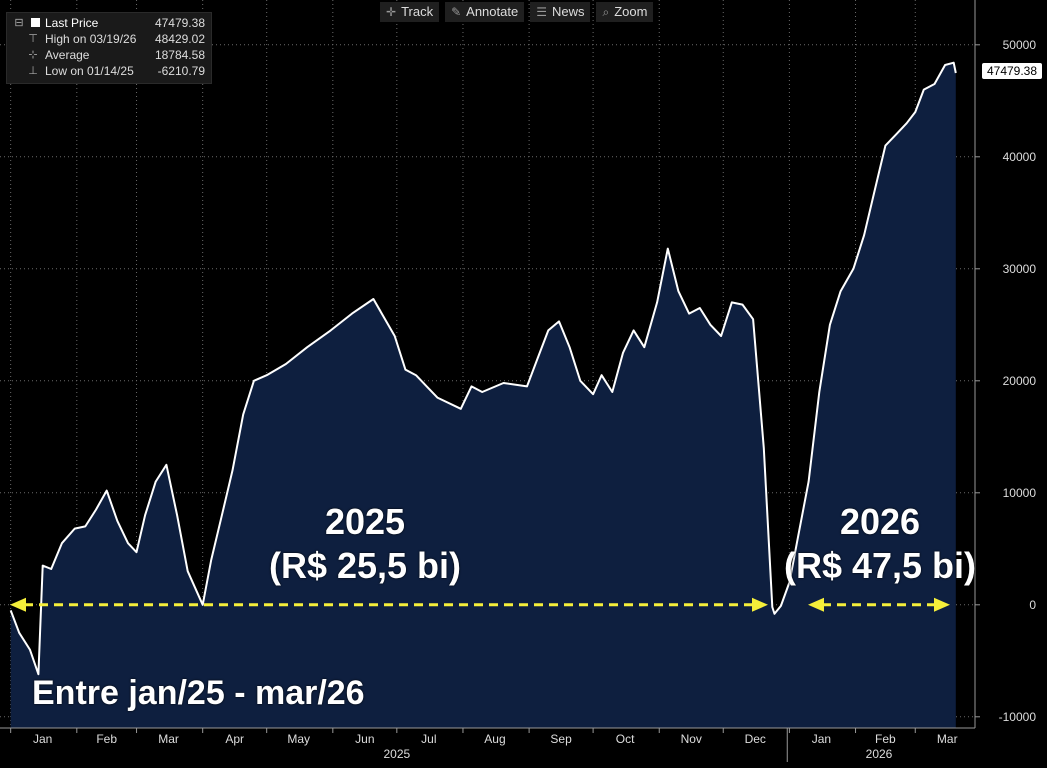 This screenshot has height=768, width=1047. I want to click on y-tick-label: 50000, so click(1020, 45).